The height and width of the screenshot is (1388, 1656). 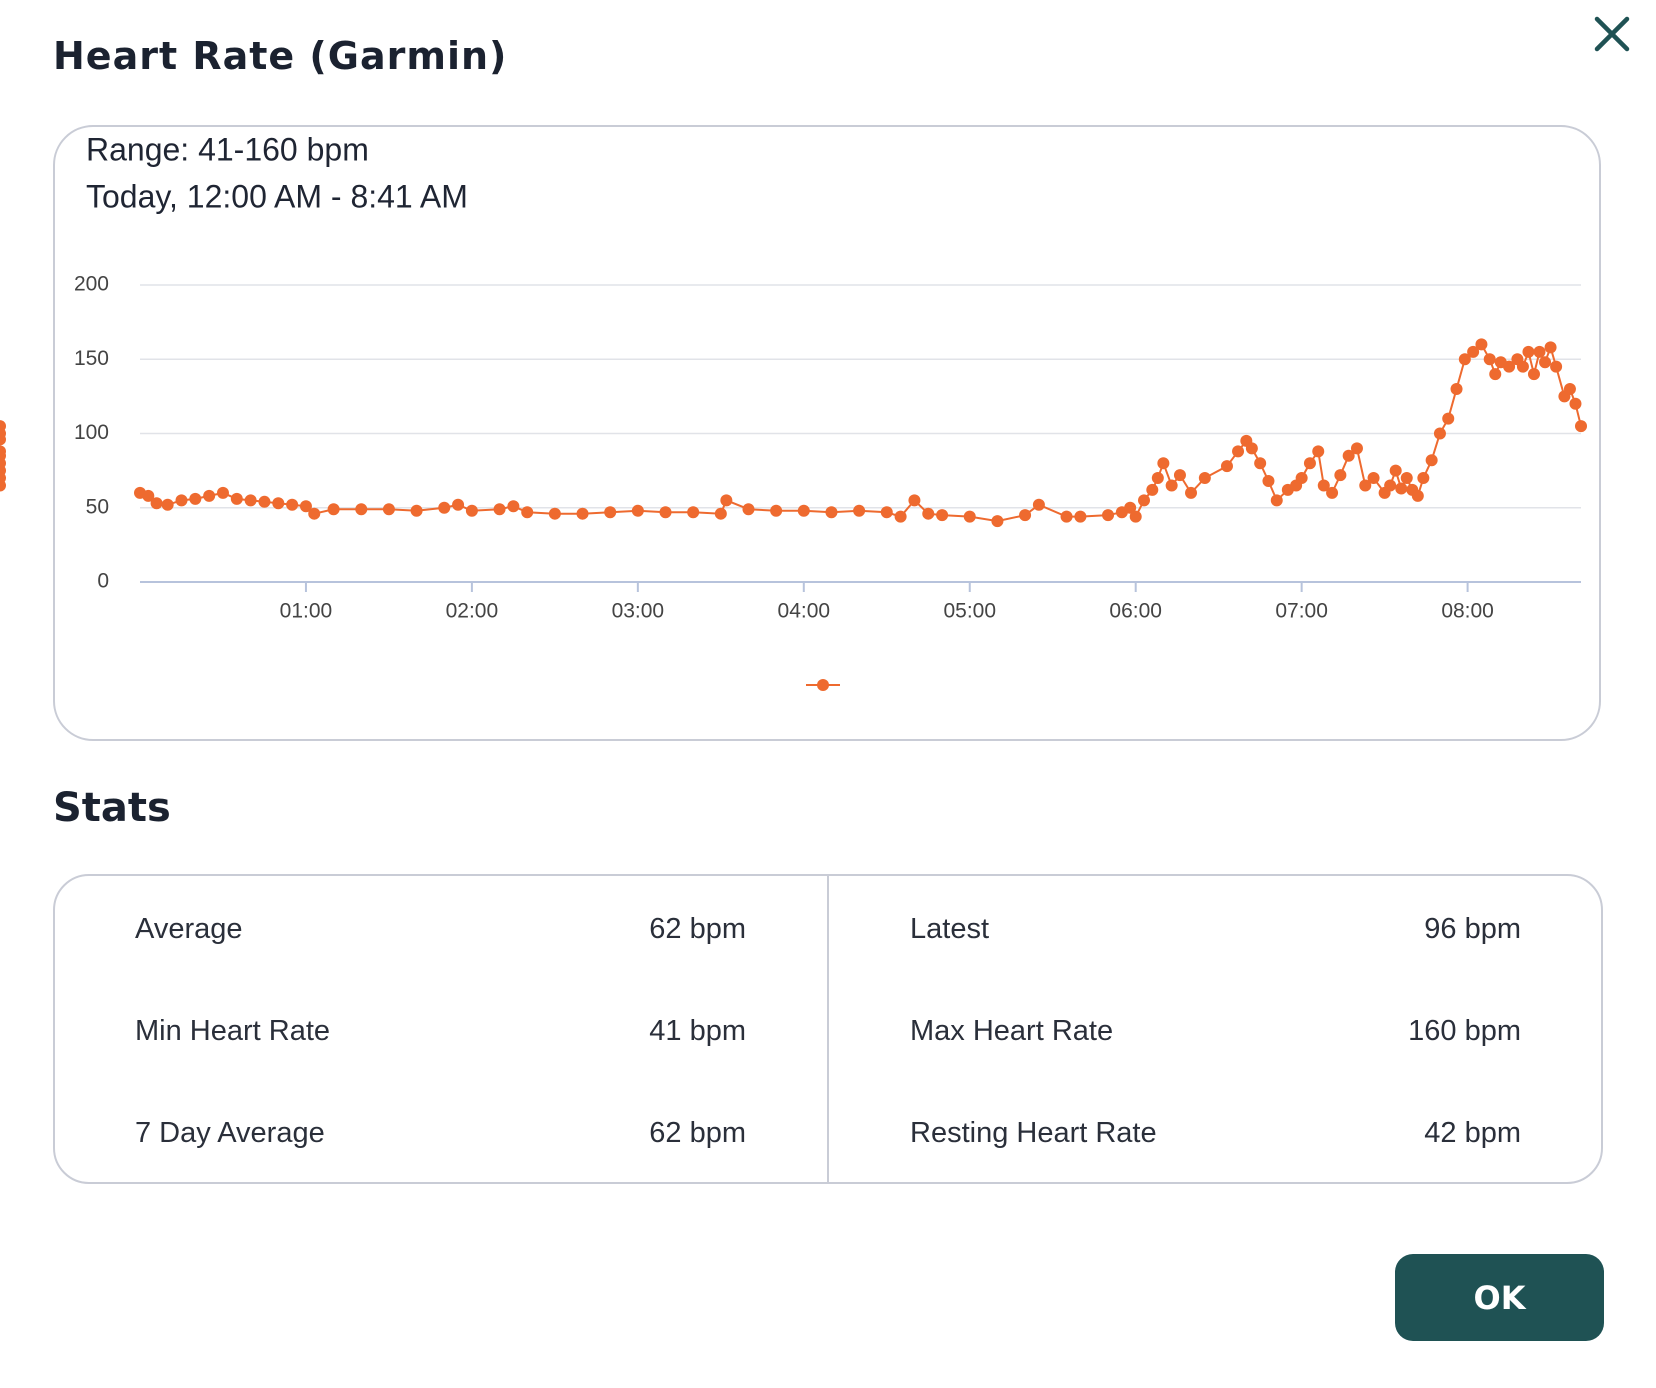 What do you see at coordinates (1012, 1031) in the screenshot?
I see `stat-label: Max Heart Rate` at bounding box center [1012, 1031].